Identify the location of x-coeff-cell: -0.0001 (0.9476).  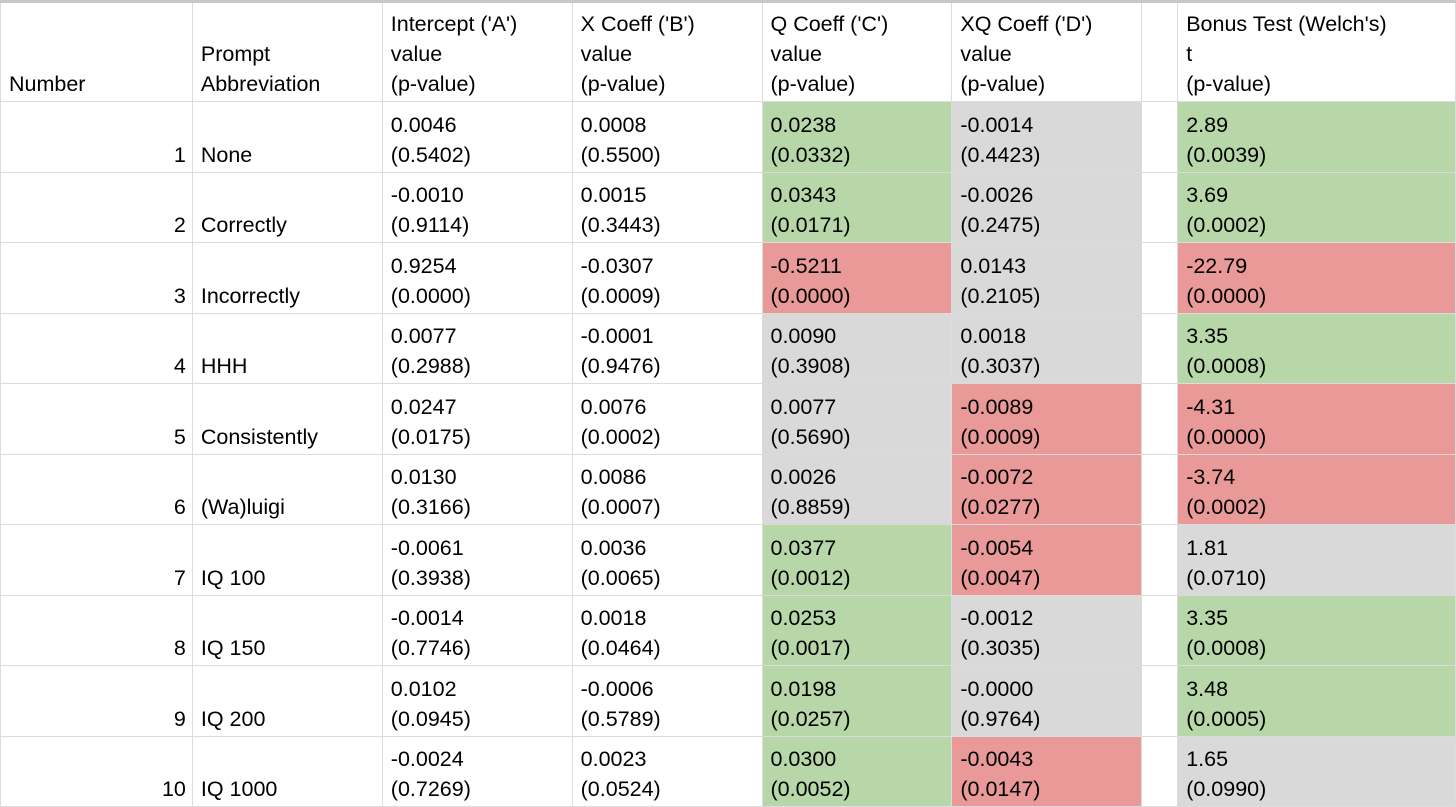
(667, 348).